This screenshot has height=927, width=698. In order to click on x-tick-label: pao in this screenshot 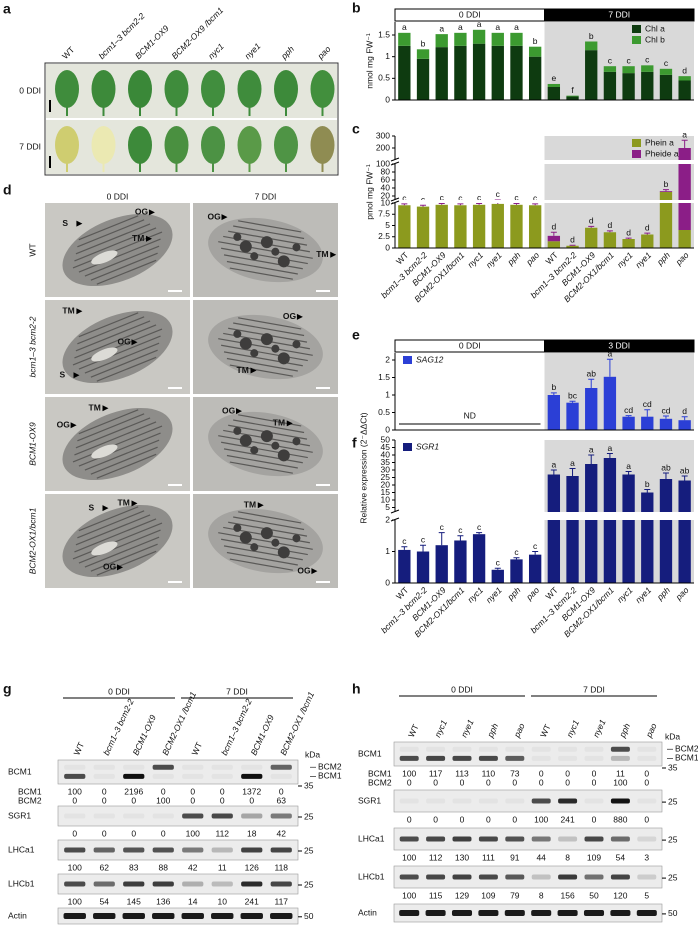, I will do `click(682, 259)`.